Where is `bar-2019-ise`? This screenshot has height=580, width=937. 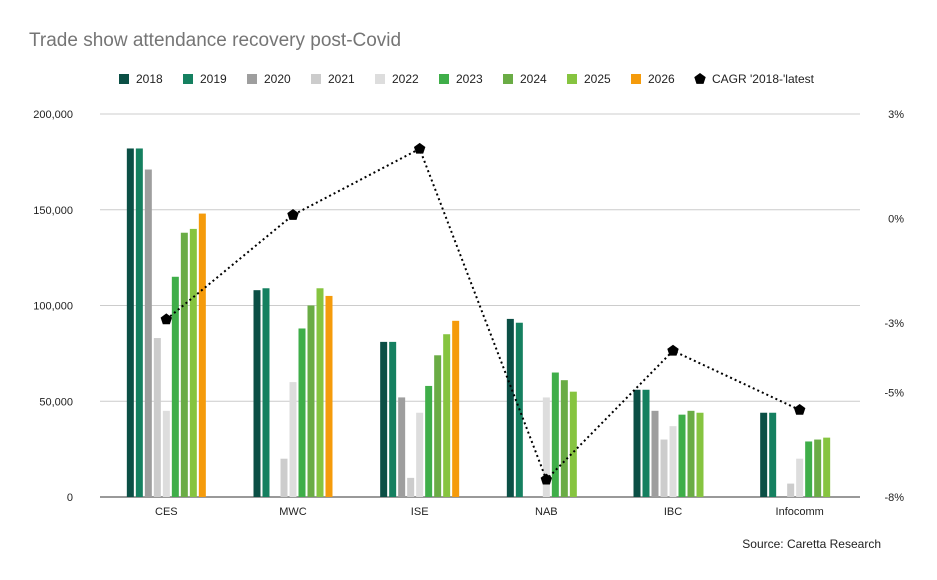
bar-2019-ise is located at coordinates (393, 419).